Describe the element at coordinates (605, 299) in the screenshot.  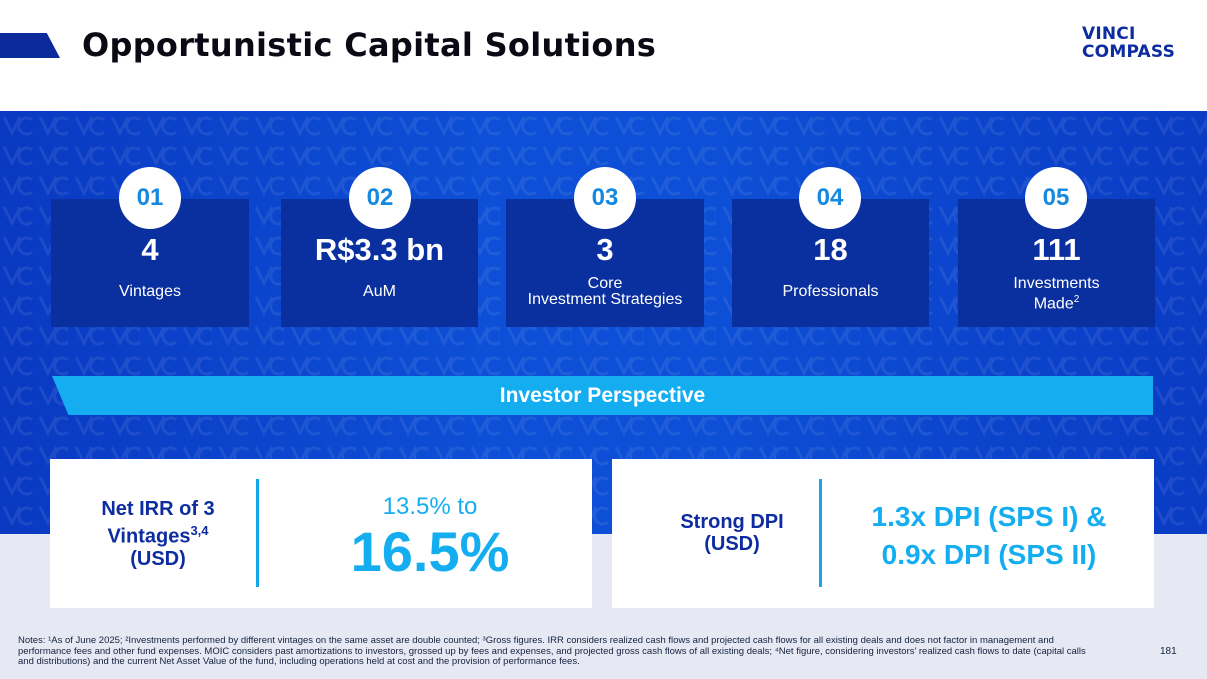
I see `stat-label-line2: Investment Strategies` at that location.